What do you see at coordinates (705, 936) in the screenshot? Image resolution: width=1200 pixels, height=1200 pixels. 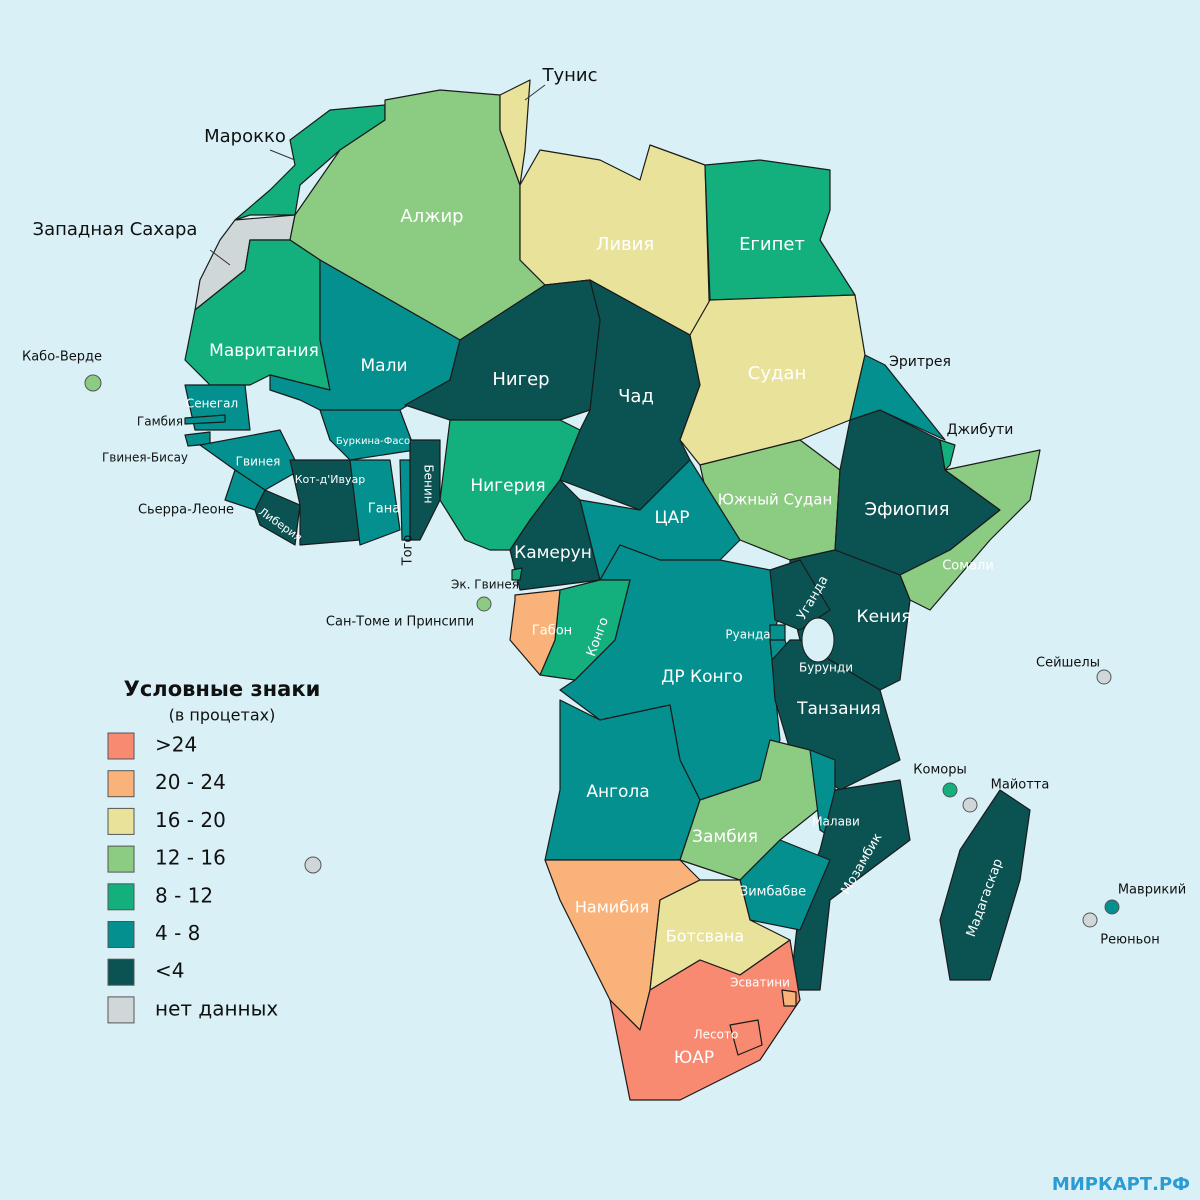 I see `country-label: Ботсвана` at bounding box center [705, 936].